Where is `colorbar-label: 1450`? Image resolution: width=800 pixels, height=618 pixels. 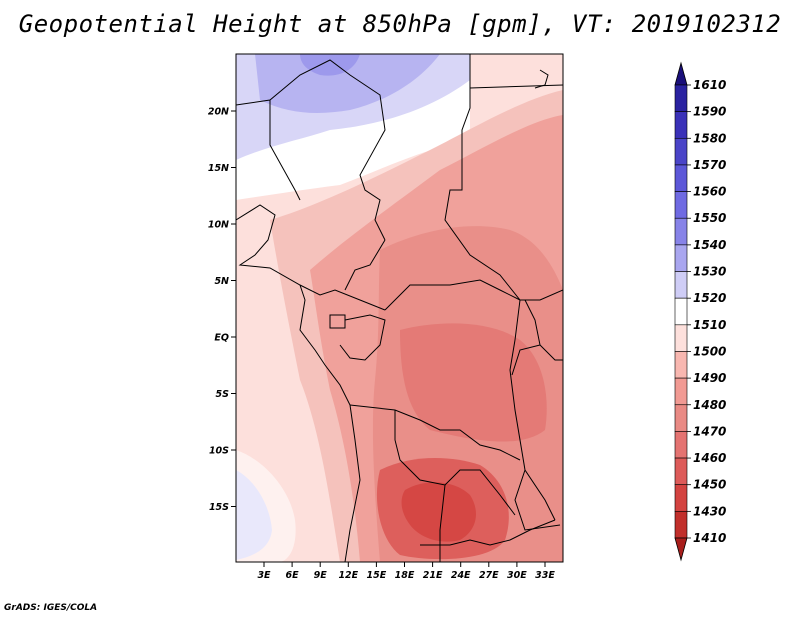 colorbar-label: 1450 is located at coordinates (709, 485).